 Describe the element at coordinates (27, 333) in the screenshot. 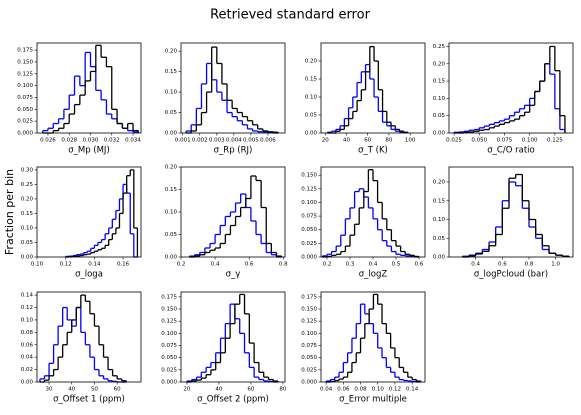

I see `y-tick-label: 0.08` at that location.